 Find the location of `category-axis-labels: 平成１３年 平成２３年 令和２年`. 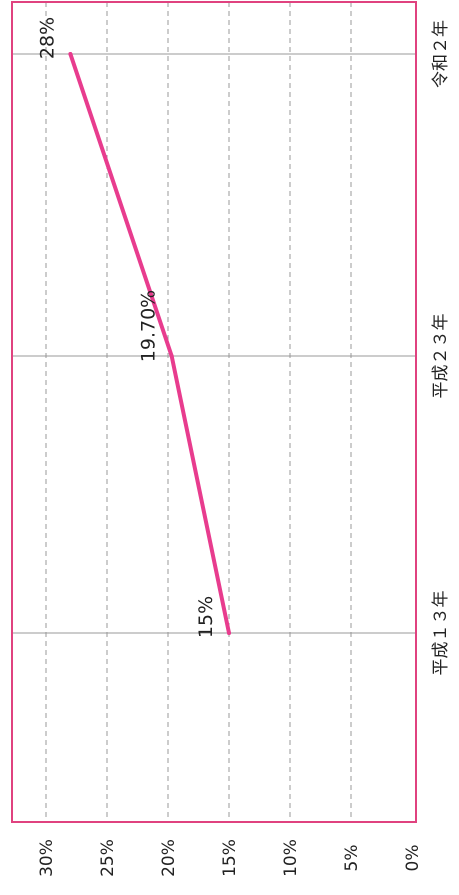

category-axis-labels: 平成１３年 平成２３年 令和２年 is located at coordinates (441, 348).